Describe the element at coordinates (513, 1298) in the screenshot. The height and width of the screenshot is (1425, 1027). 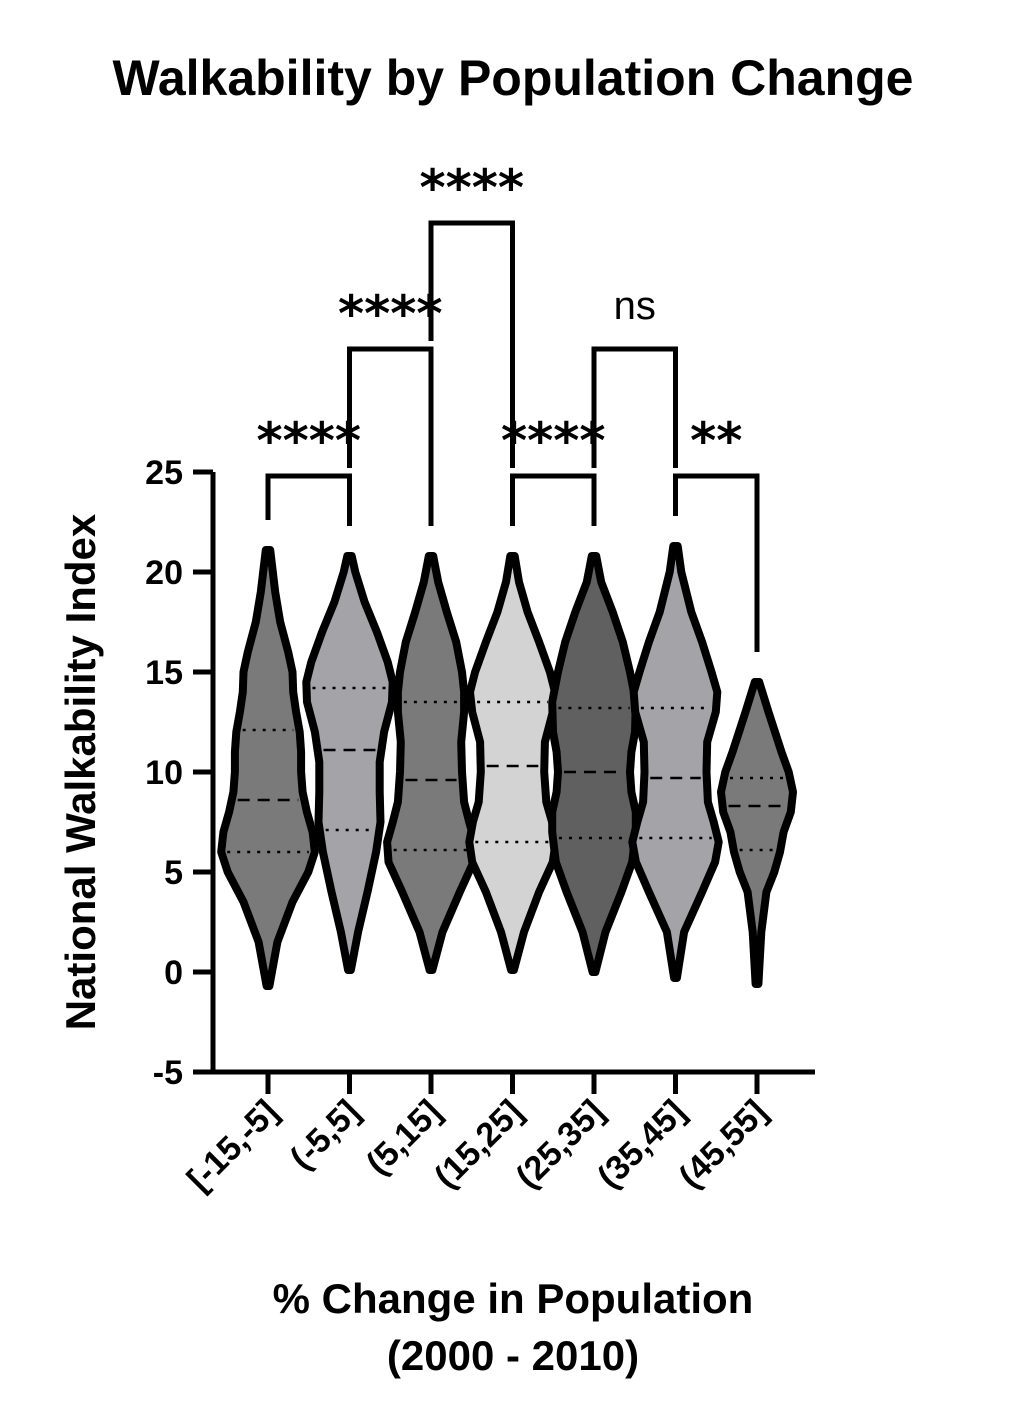
I see `x-axis-label-line1: % Change in Population` at that location.